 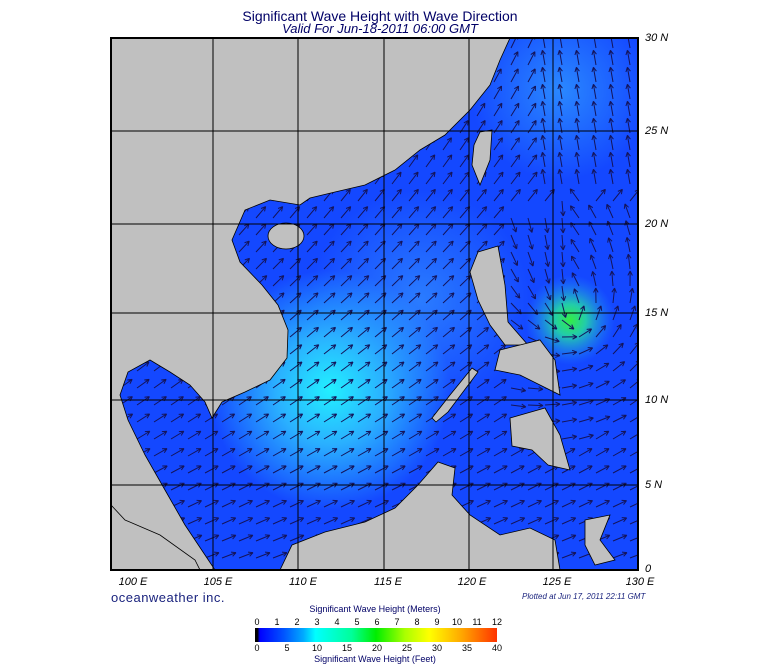 What do you see at coordinates (657, 131) in the screenshot?
I see `lat-label-25: 25 N` at bounding box center [657, 131].